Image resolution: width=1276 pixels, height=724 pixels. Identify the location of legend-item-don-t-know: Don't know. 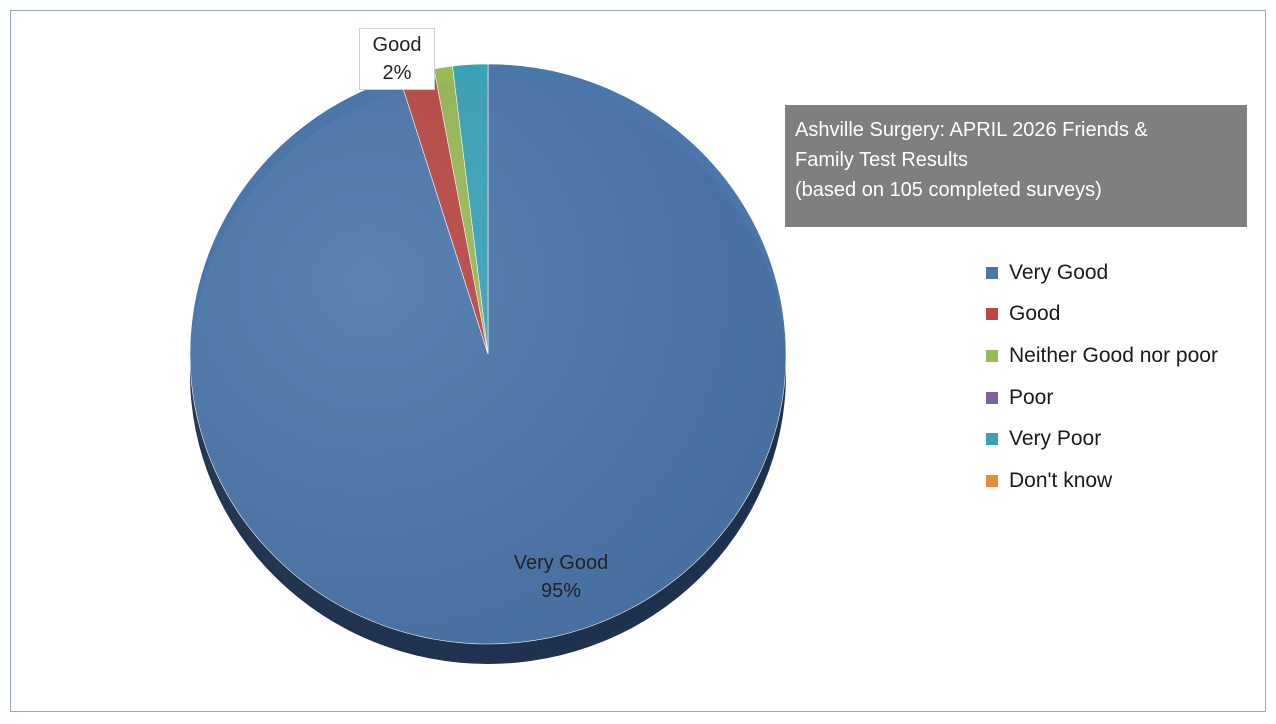
(1102, 481).